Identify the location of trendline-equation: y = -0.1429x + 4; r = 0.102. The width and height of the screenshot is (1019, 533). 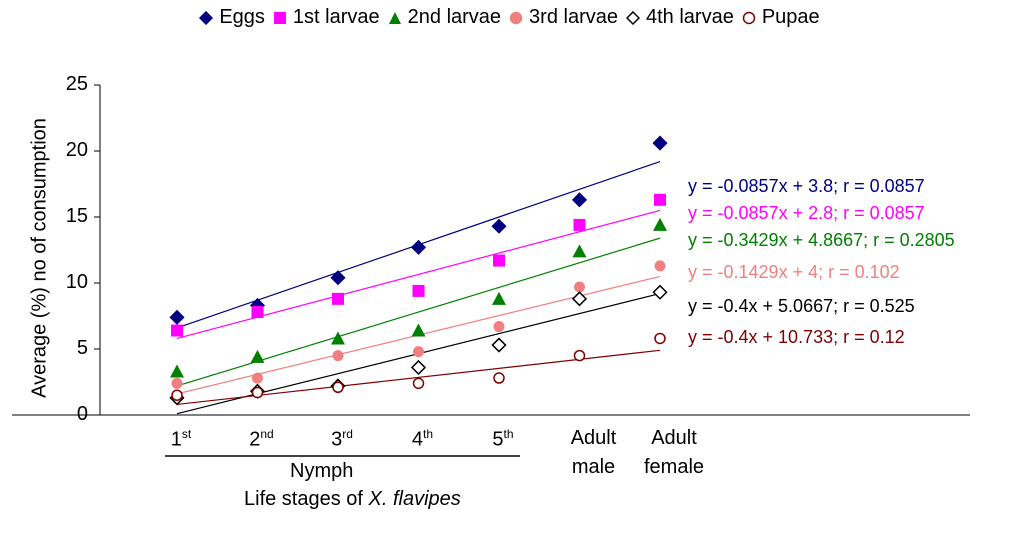
(794, 272).